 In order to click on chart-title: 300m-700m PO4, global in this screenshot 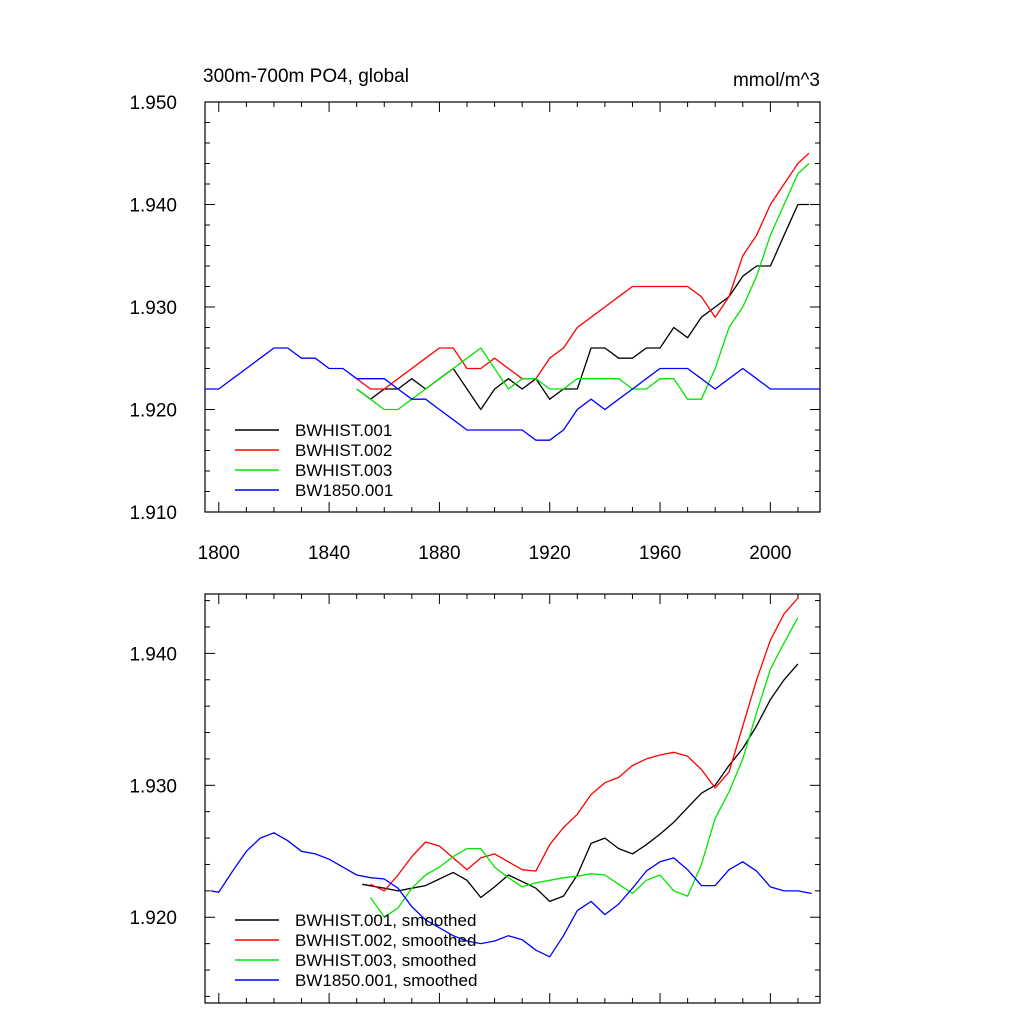, I will do `click(306, 76)`.